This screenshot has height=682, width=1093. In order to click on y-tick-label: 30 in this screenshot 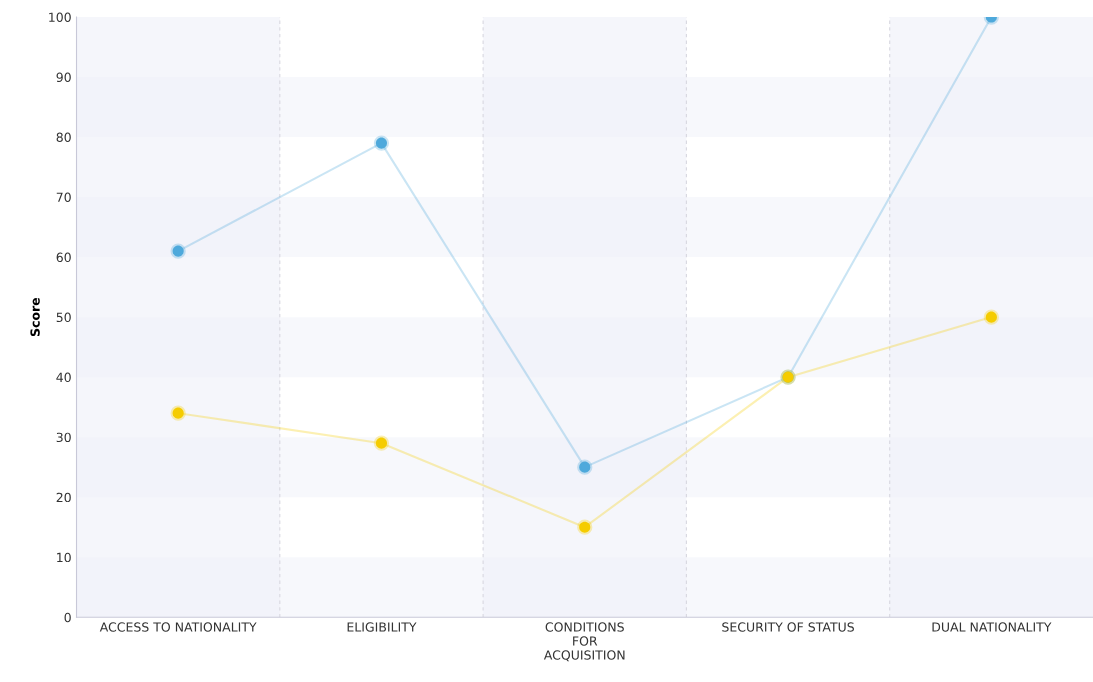, I will do `click(63, 437)`.